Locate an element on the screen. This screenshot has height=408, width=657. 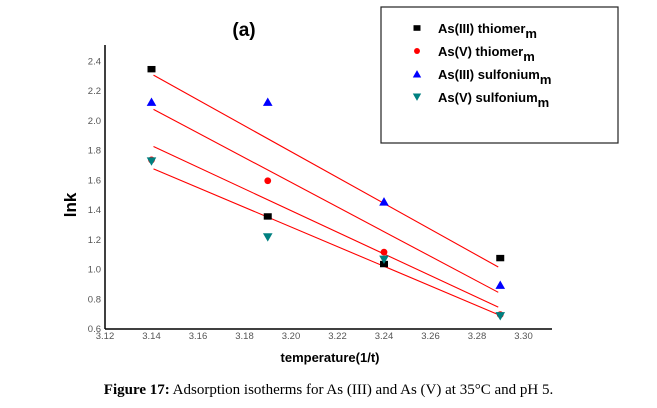
y-tick-label: 0.8 is located at coordinates (94, 299).